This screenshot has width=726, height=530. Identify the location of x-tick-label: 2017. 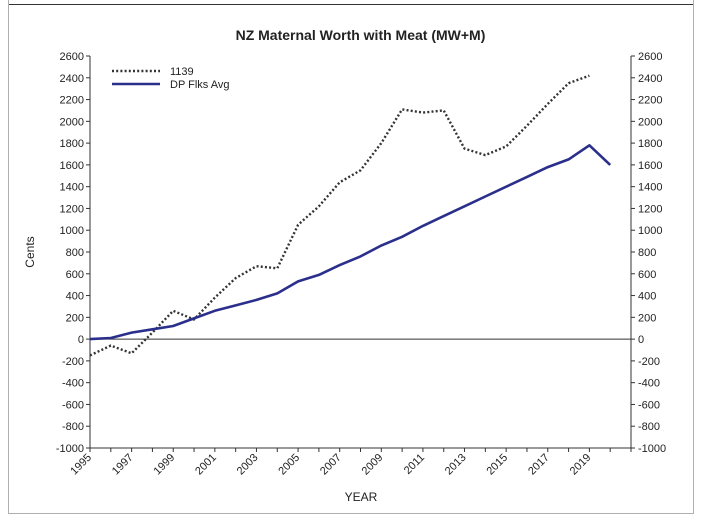
(539, 465).